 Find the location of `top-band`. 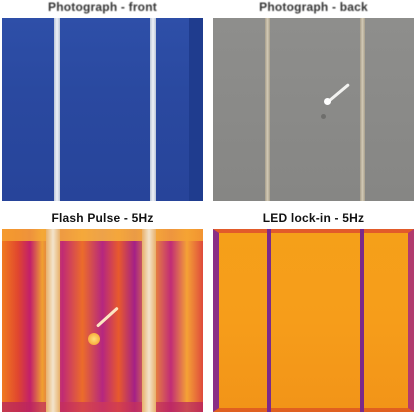

top-band is located at coordinates (102, 235).